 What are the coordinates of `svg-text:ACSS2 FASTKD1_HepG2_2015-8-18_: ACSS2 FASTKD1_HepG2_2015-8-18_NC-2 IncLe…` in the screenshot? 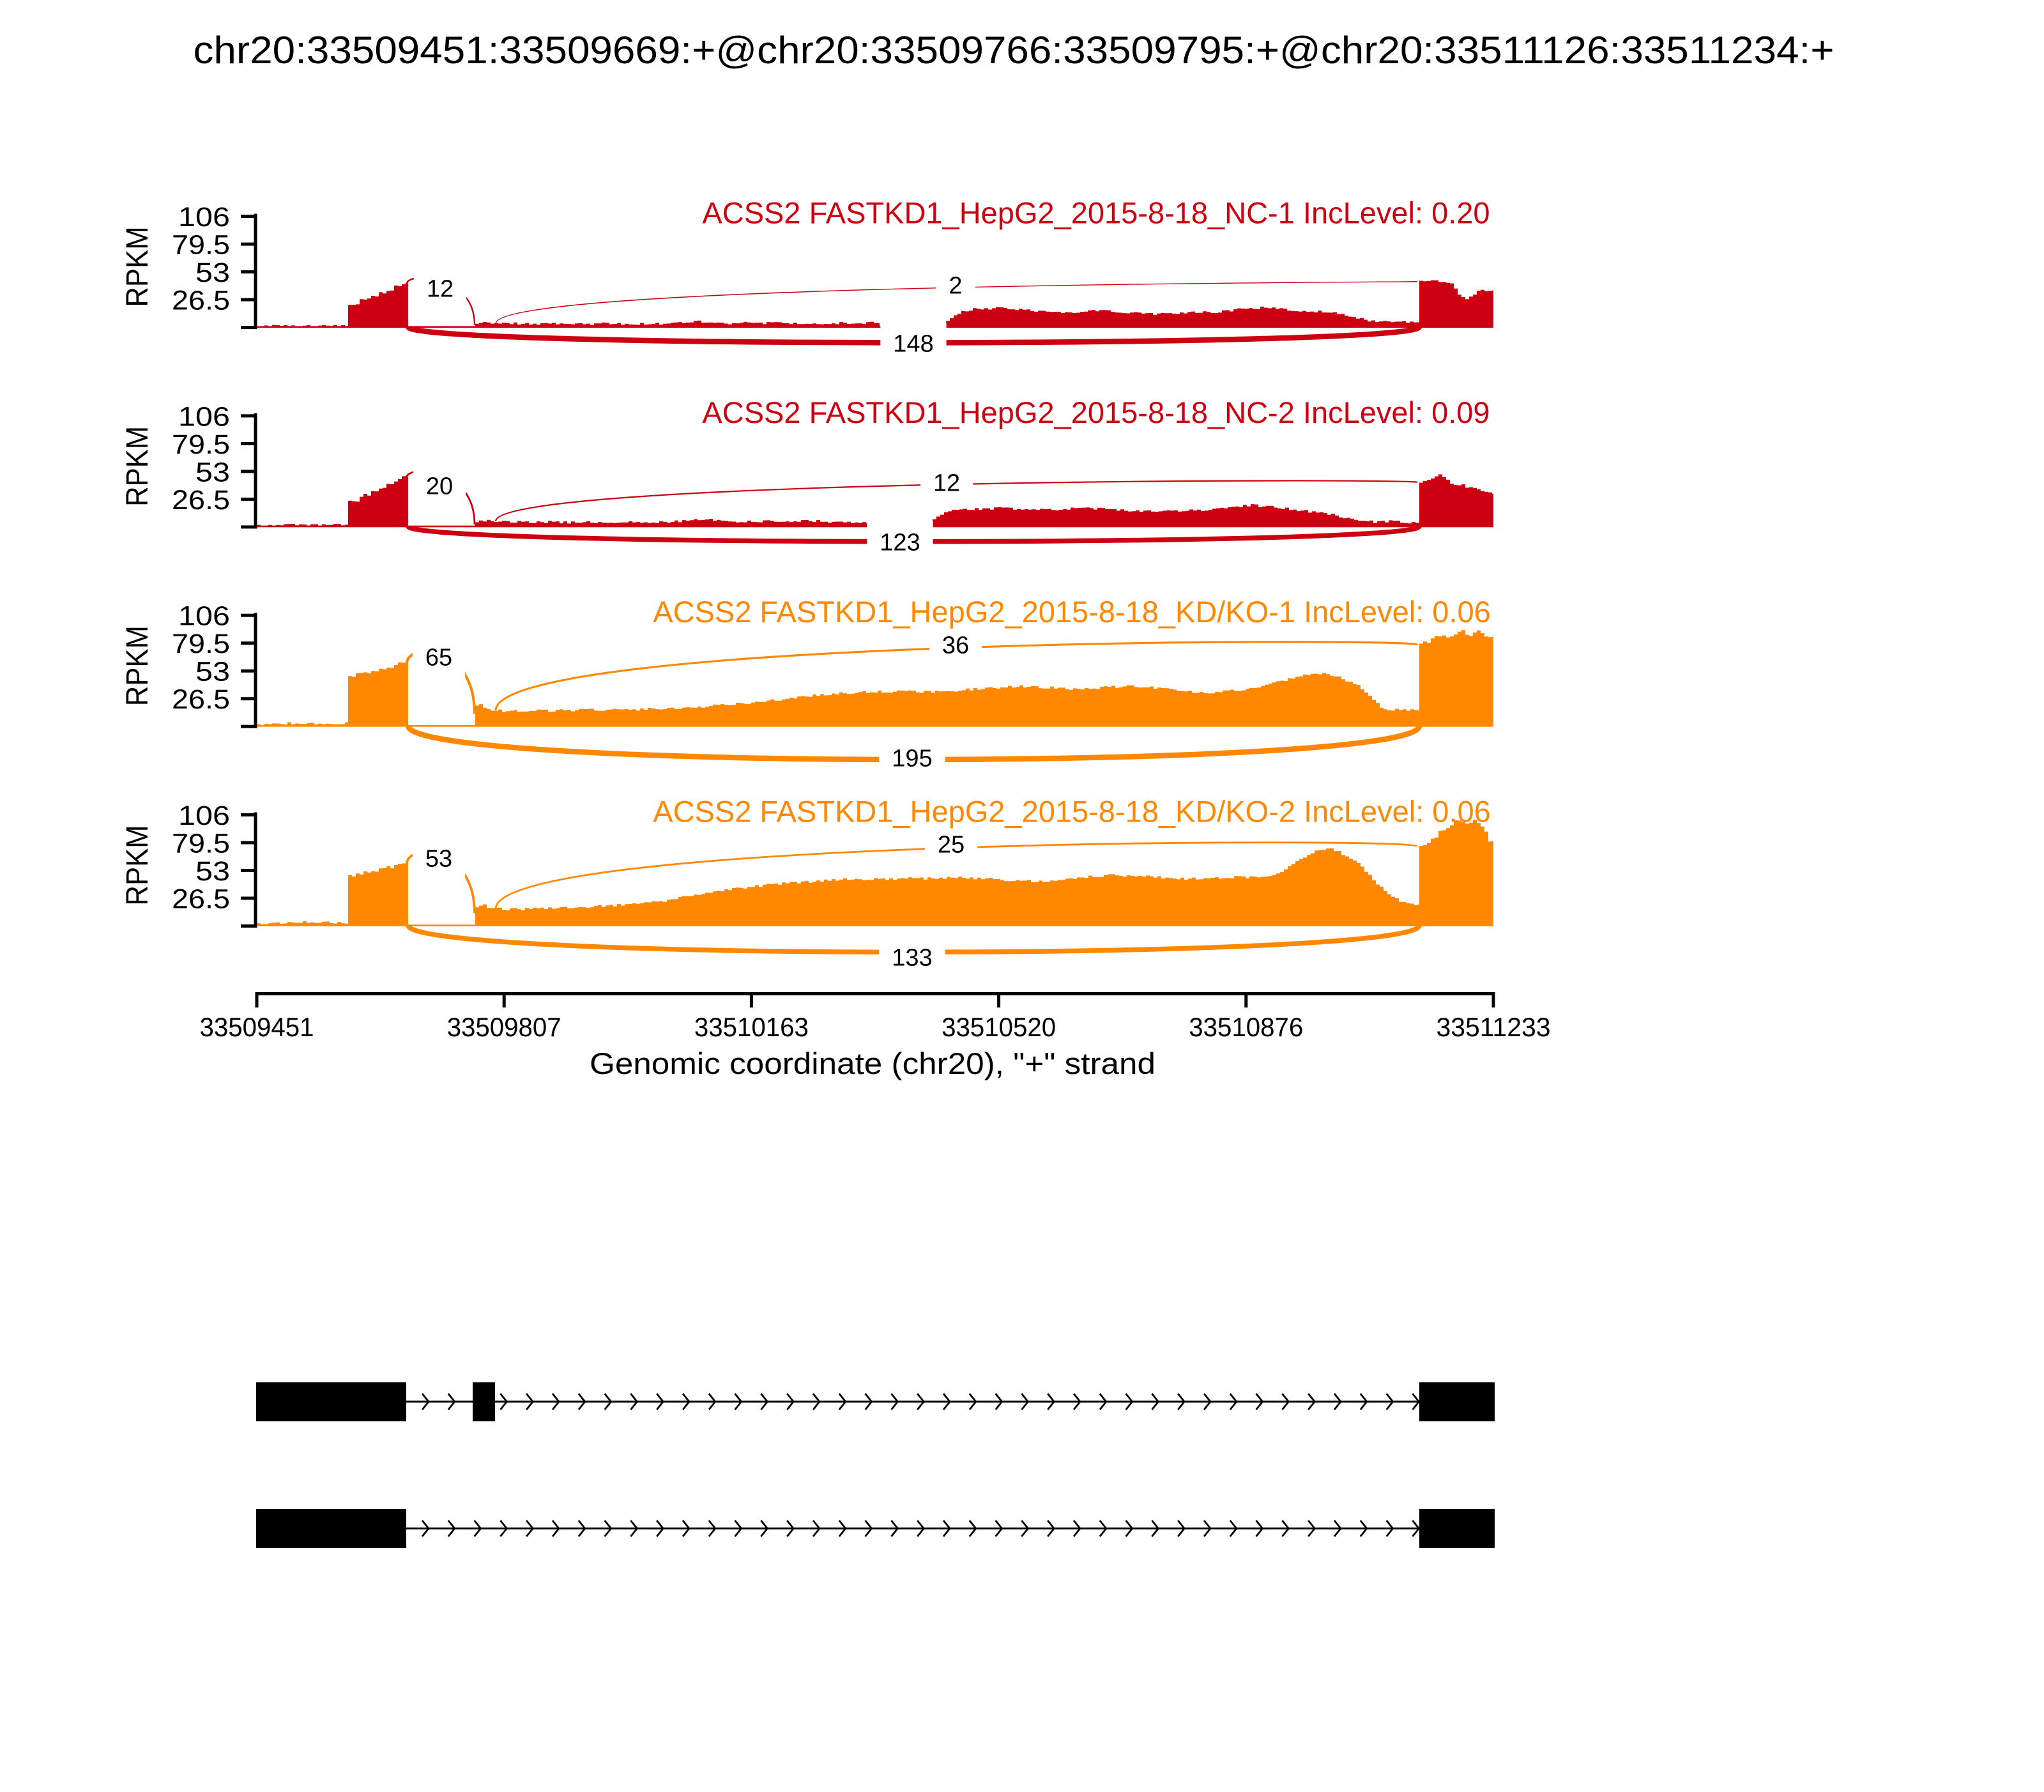 It's located at (1096, 412).